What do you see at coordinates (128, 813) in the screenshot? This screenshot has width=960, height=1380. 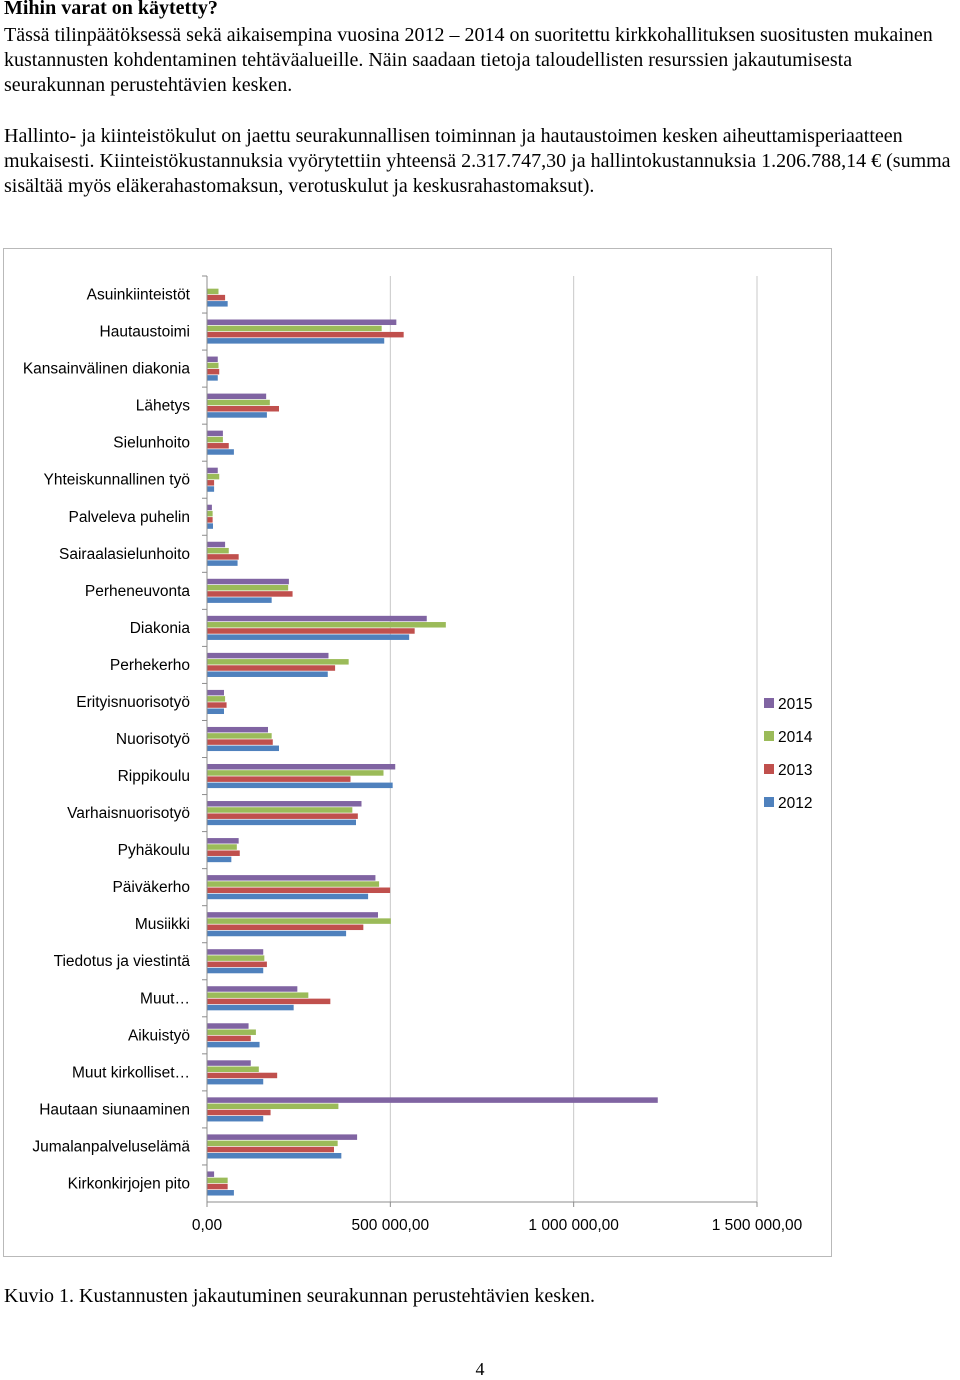 I see `category-label: Varhaisnuorisotyö` at bounding box center [128, 813].